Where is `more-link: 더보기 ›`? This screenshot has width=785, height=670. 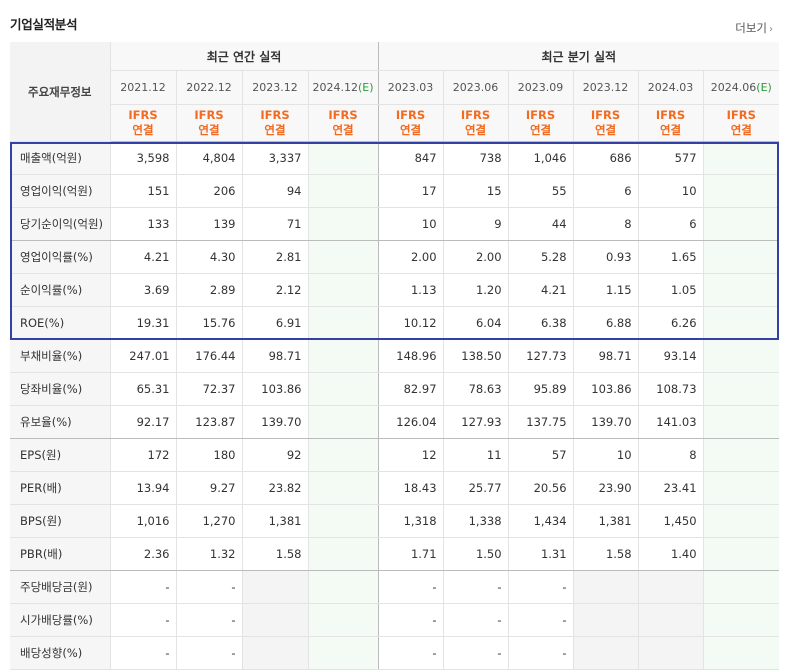
more-link: 더보기 › is located at coordinates (754, 28).